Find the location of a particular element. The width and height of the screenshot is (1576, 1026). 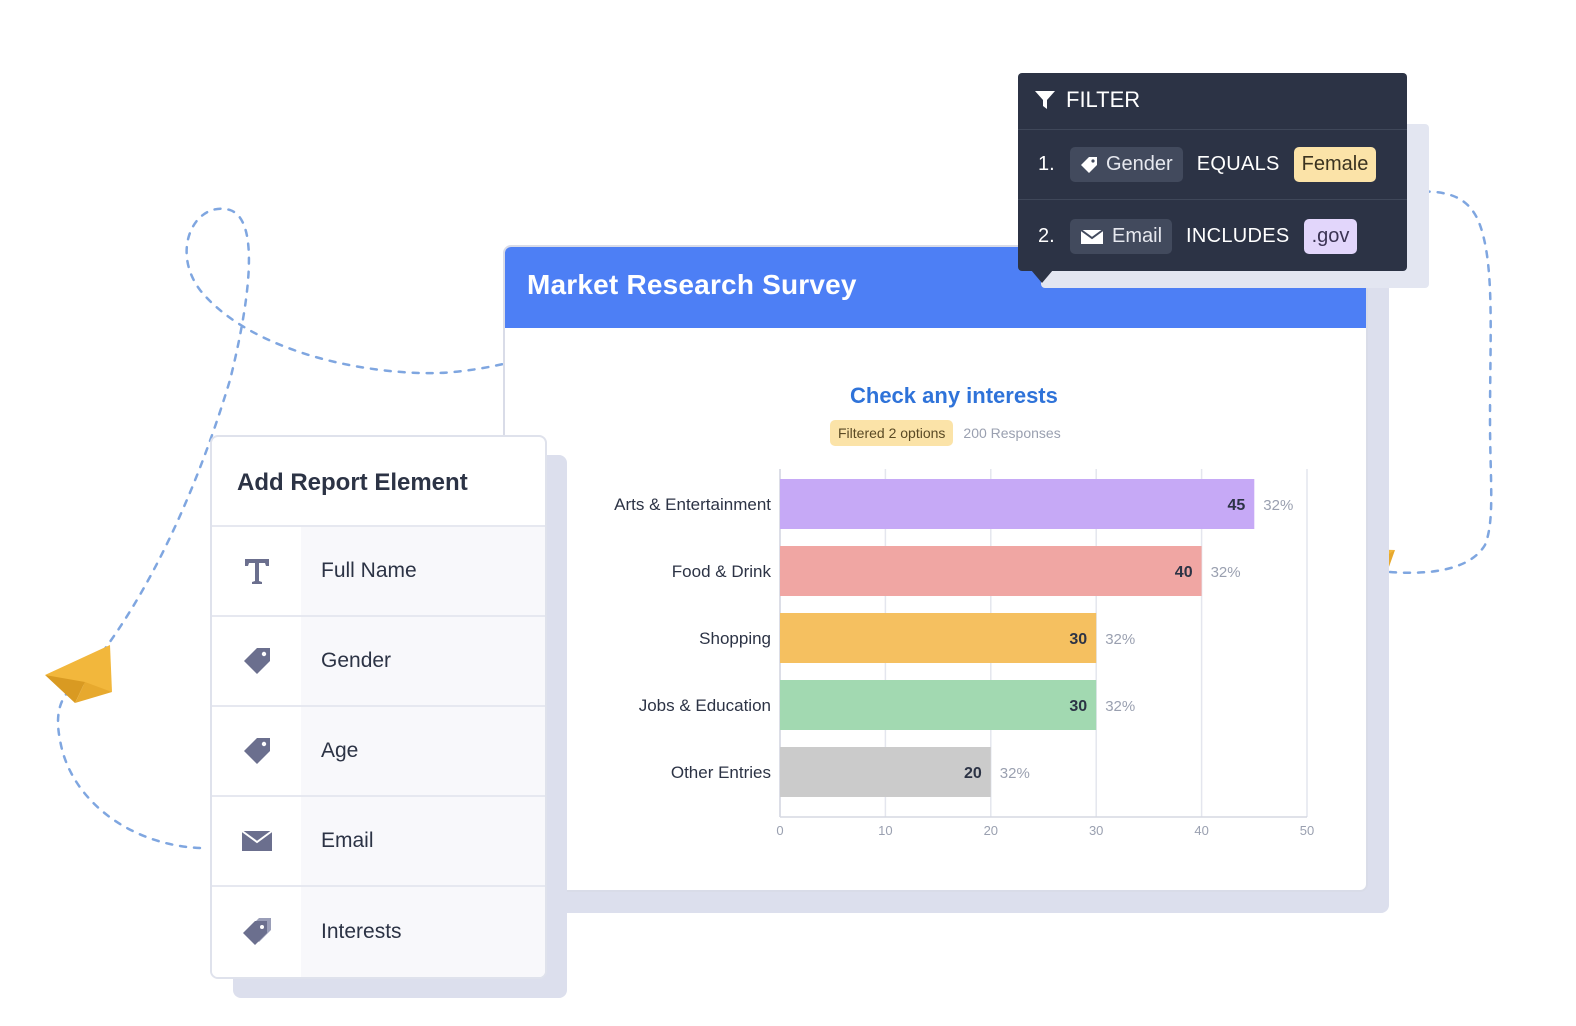

category-label: Shopping is located at coordinates (735, 638).